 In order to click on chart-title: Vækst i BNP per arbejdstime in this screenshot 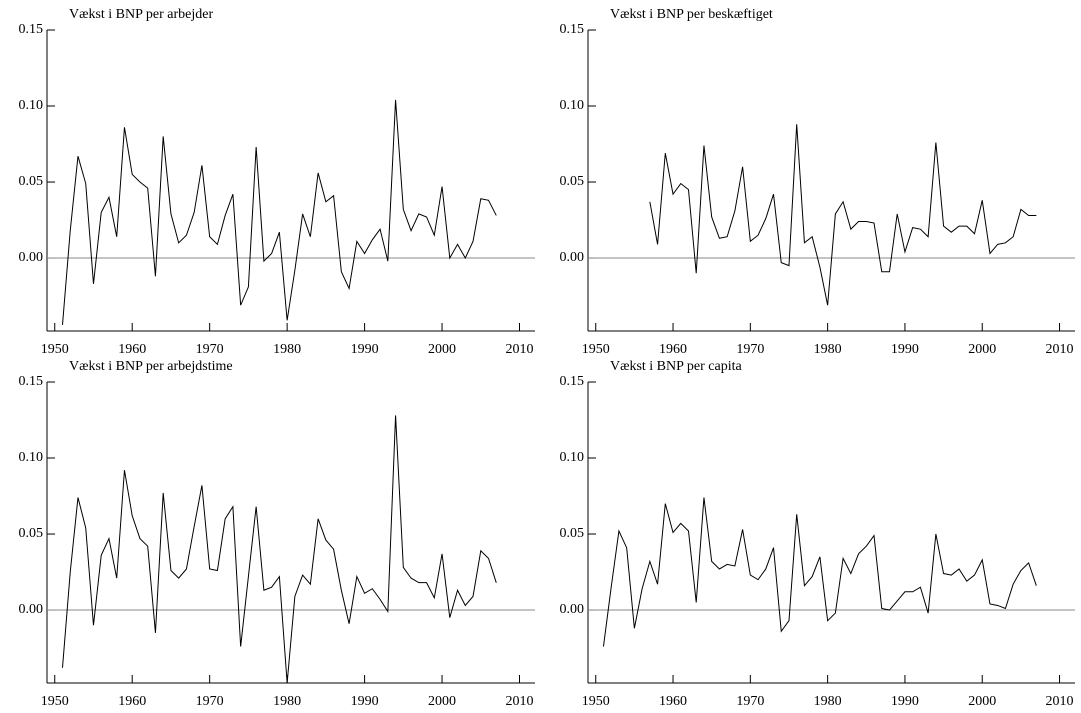, I will do `click(151, 366)`.